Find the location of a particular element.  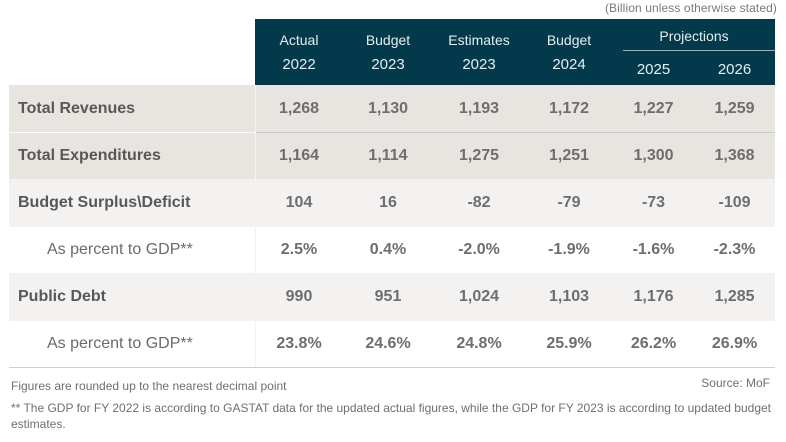

cell-budget-2024: 1,103 is located at coordinates (569, 296).